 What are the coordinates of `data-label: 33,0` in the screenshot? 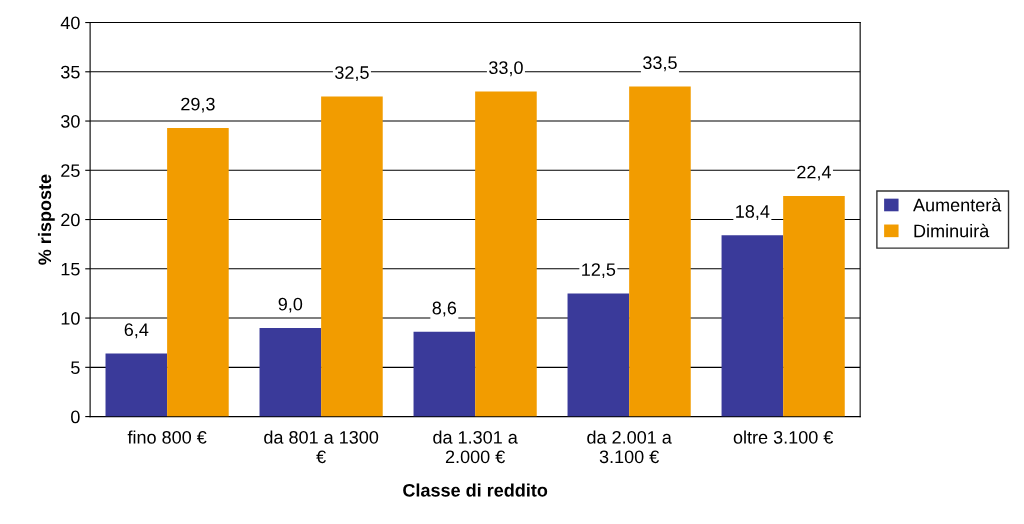 It's located at (506, 69).